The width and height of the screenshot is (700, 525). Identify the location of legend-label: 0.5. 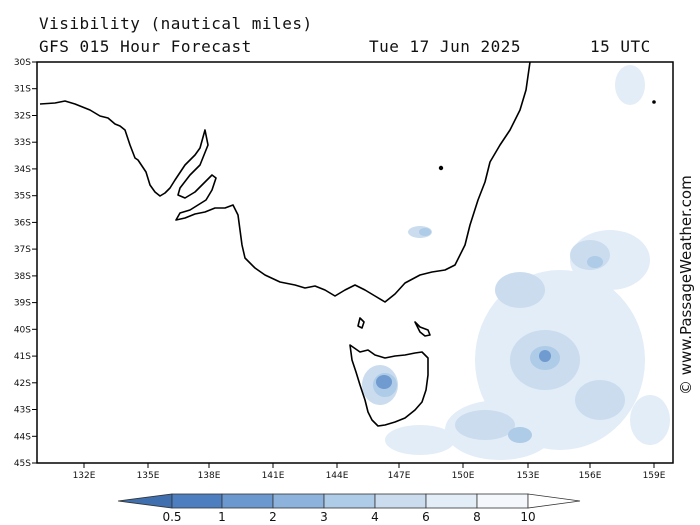
(171, 517).